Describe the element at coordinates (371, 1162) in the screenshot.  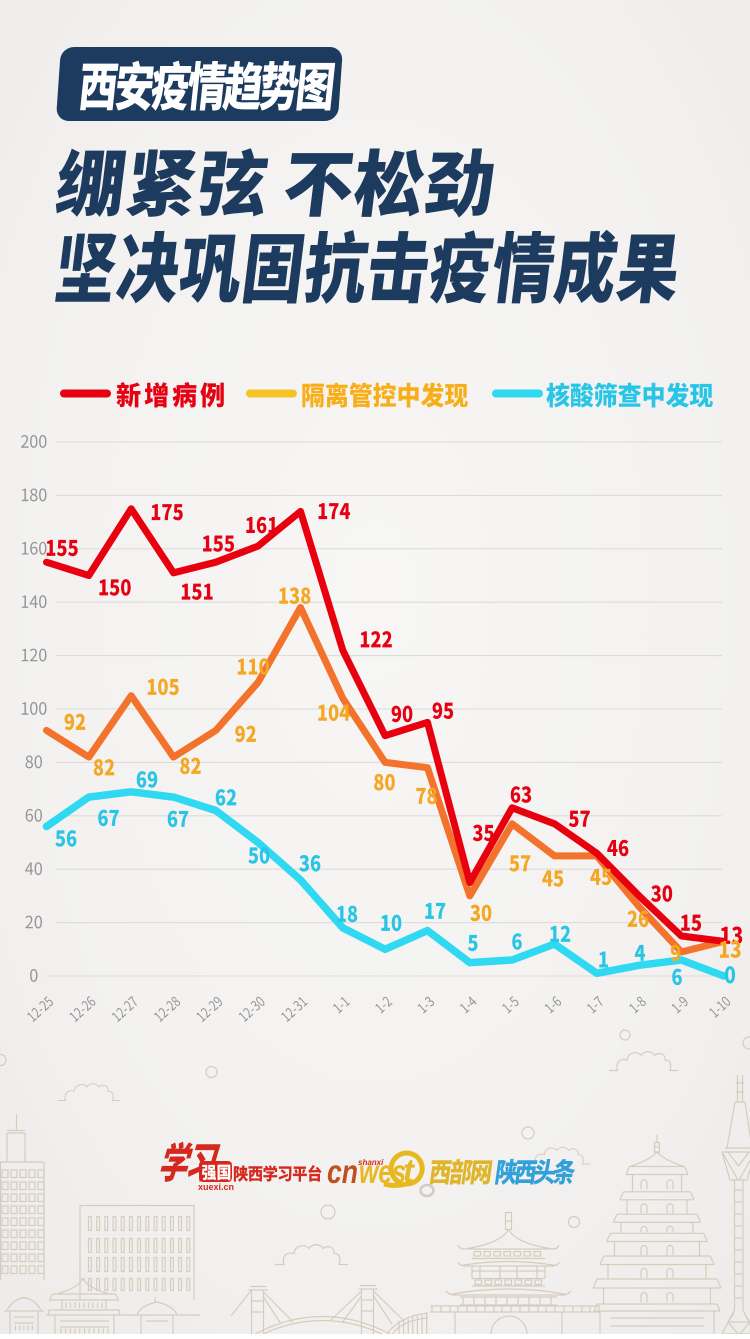
I see `svg-text: shanxi` at that location.